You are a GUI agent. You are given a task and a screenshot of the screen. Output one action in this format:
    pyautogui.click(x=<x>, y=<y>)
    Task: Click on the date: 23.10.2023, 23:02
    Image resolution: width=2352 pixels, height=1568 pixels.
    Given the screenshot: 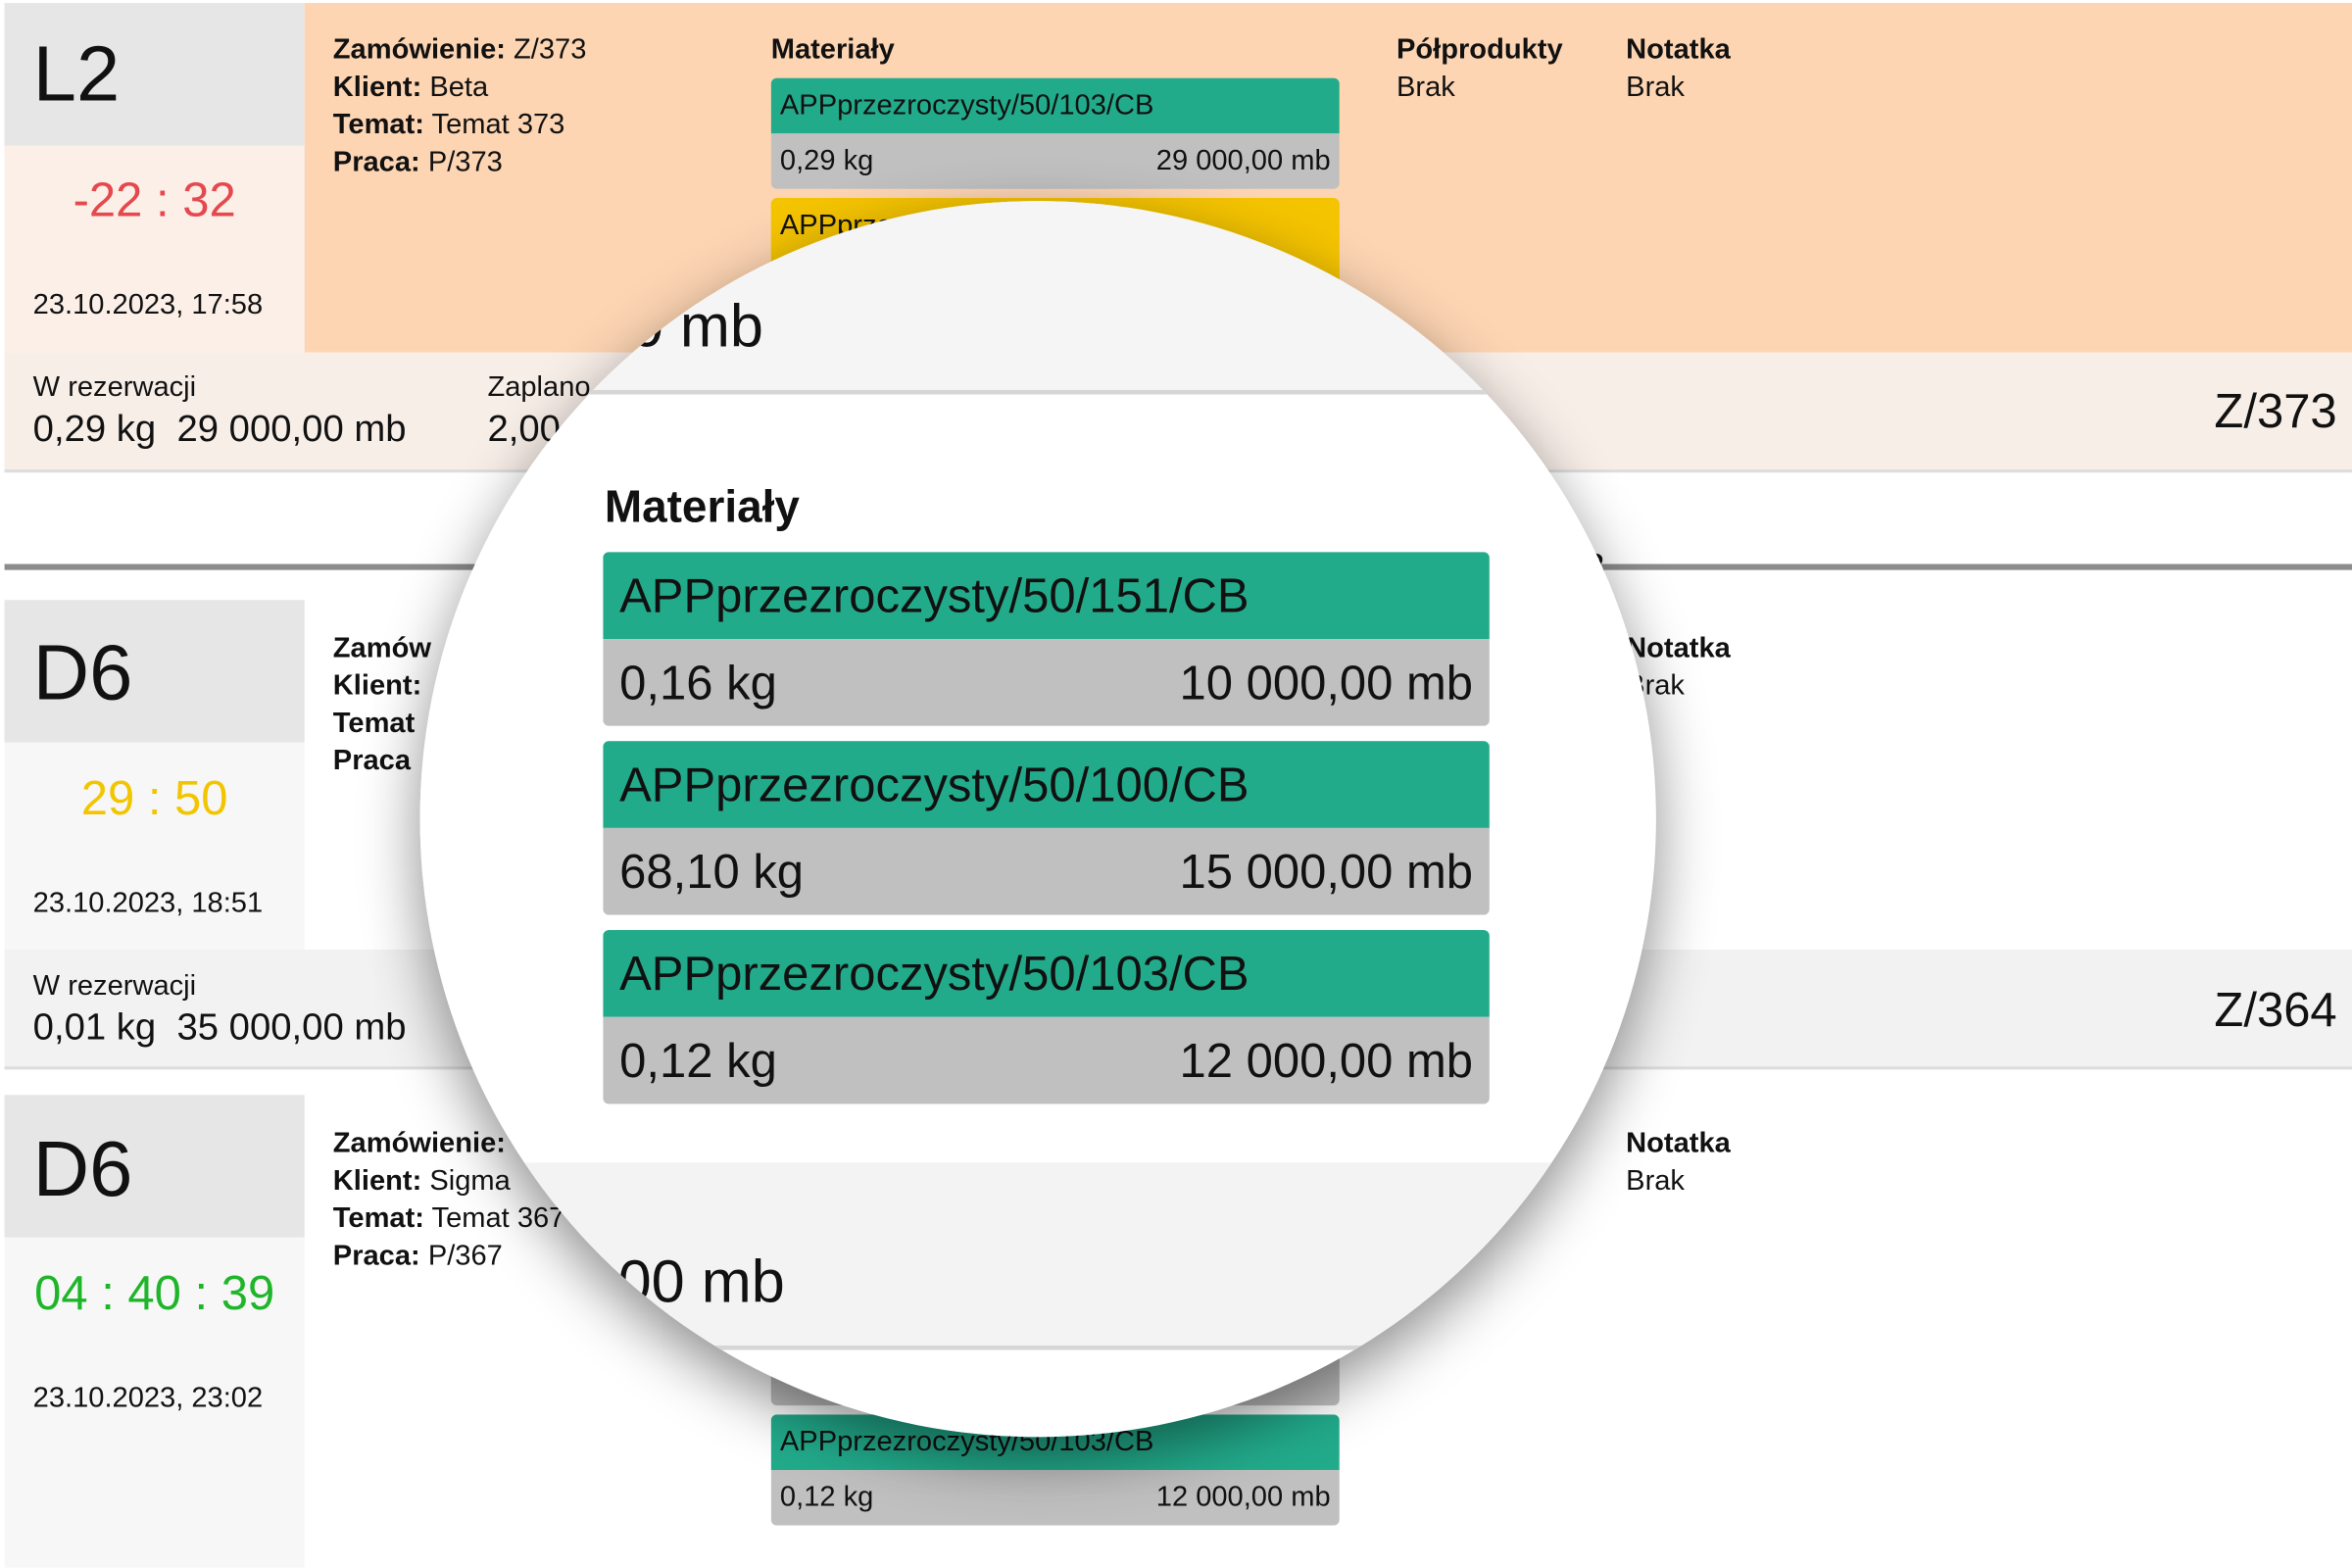 What is the action you would take?
    pyautogui.click(x=148, y=1399)
    